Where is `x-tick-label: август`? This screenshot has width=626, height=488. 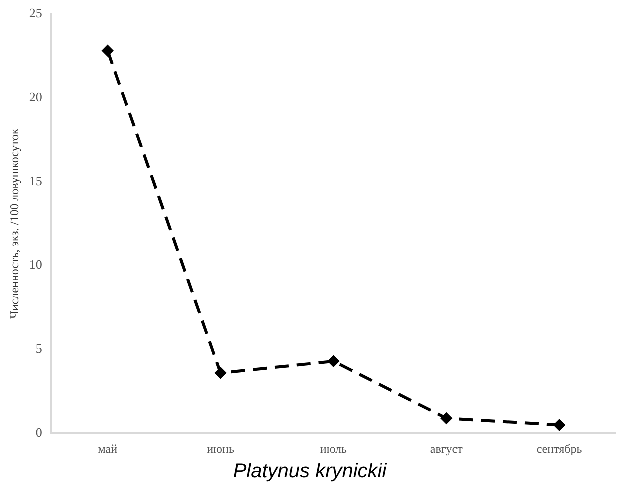 x-tick-label: август is located at coordinates (447, 449).